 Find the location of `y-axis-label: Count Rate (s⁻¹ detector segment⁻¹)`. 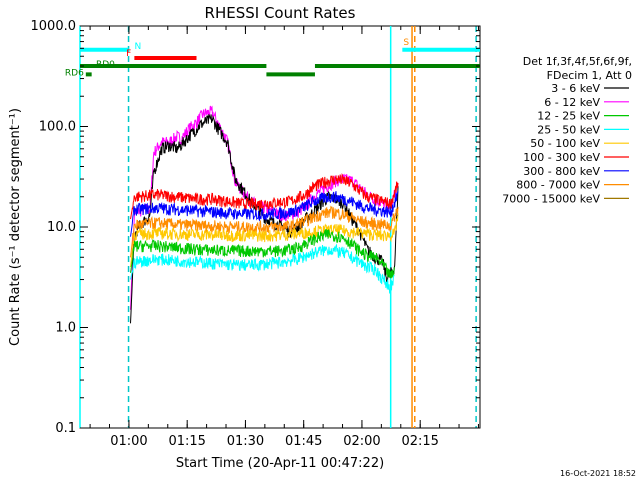

y-axis-label: Count Rate (s⁻¹ detector segment⁻¹) is located at coordinates (15, 227).